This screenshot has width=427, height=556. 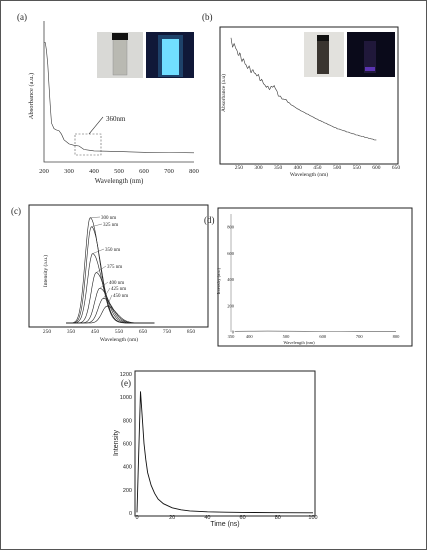 What do you see at coordinates (231, 253) in the screenshot?
I see `panel-d-y-tick-label: 600` at bounding box center [231, 253].